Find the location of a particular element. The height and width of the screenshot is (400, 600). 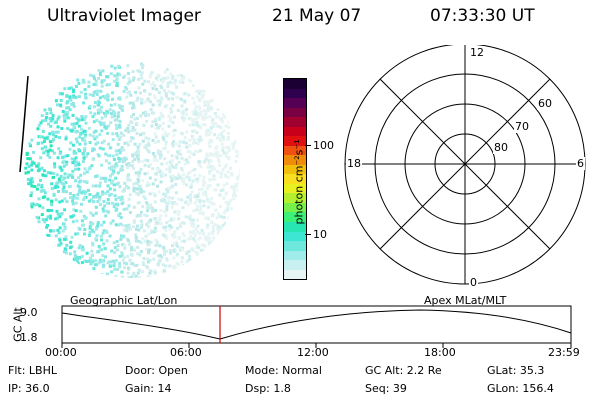

timeline-xtick-0000: 00:00 is located at coordinates (61, 352).